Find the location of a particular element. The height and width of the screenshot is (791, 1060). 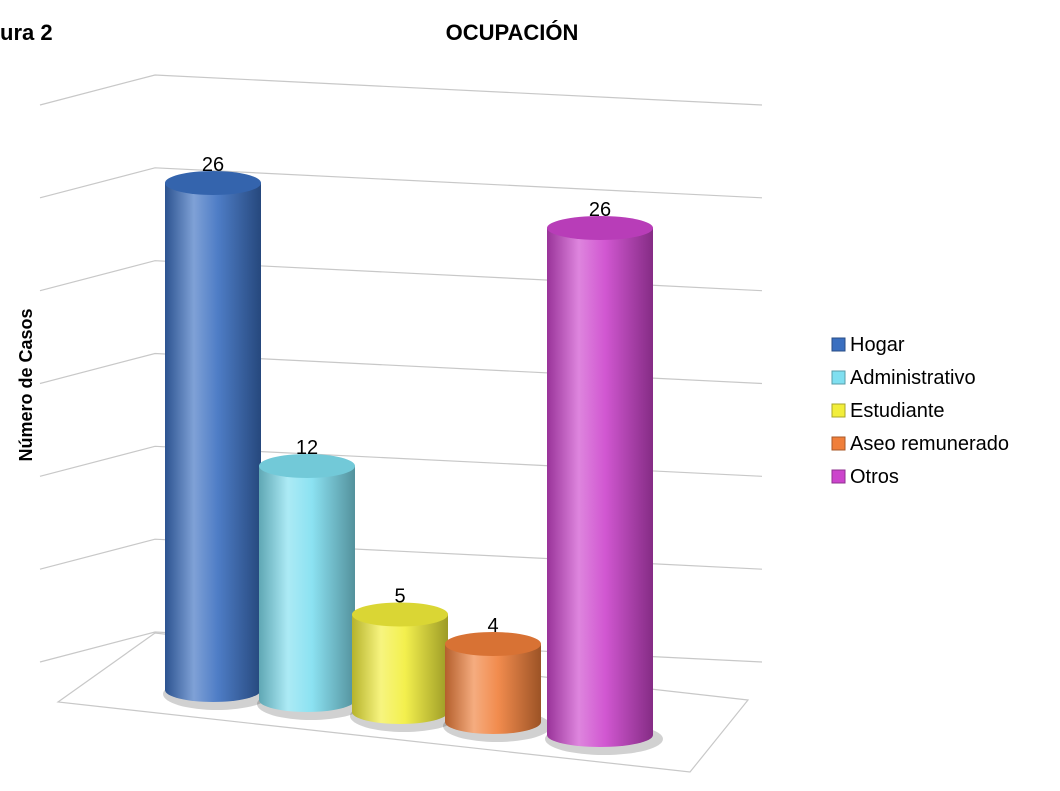

floor is located at coordinates (403, 702).